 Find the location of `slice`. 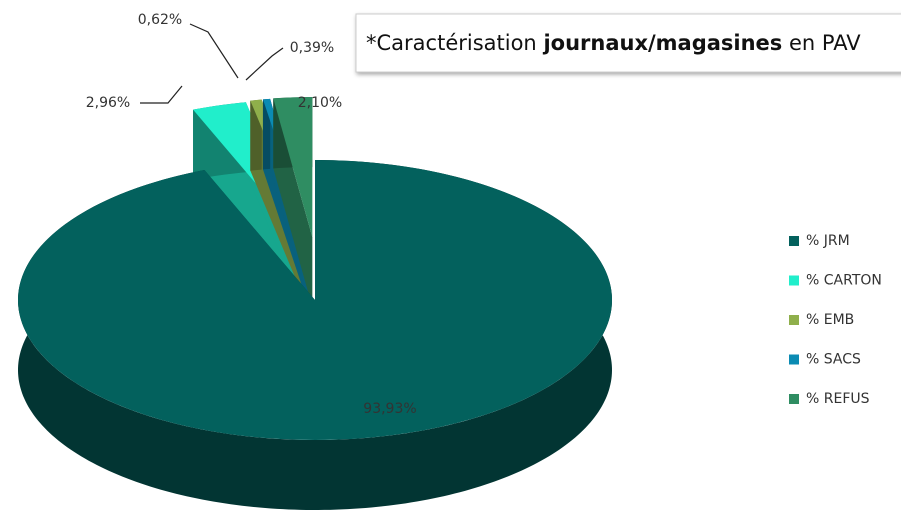

slice is located at coordinates (293, 202).